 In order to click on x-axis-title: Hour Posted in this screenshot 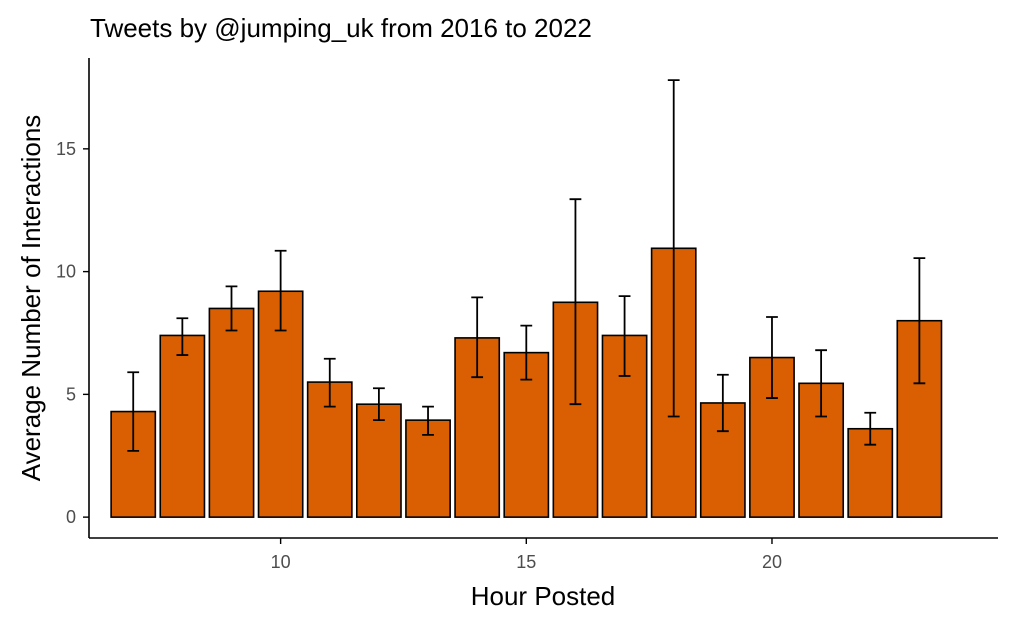, I will do `click(543, 596)`.